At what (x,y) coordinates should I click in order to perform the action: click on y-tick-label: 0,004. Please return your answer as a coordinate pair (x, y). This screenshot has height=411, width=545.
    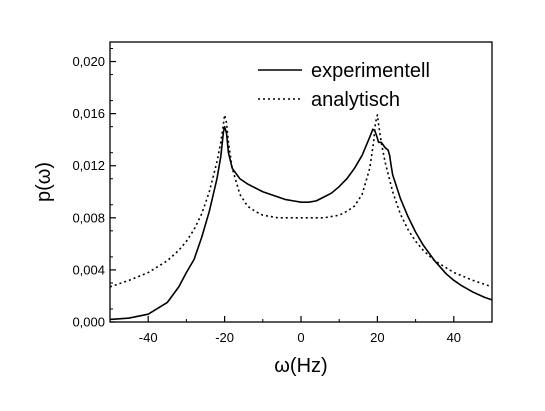
    Looking at the image, I should click on (88, 269).